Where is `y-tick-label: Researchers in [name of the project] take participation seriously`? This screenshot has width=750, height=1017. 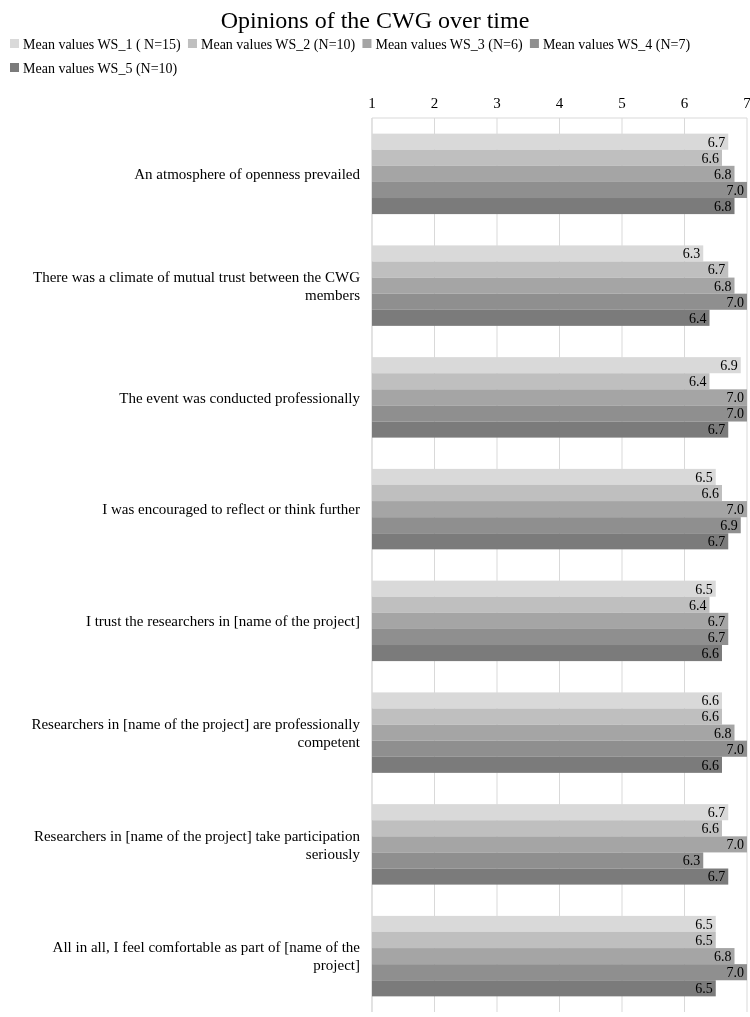
y-tick-label: Researchers in [name of the project] take participation seriously is located at coordinates (197, 844).